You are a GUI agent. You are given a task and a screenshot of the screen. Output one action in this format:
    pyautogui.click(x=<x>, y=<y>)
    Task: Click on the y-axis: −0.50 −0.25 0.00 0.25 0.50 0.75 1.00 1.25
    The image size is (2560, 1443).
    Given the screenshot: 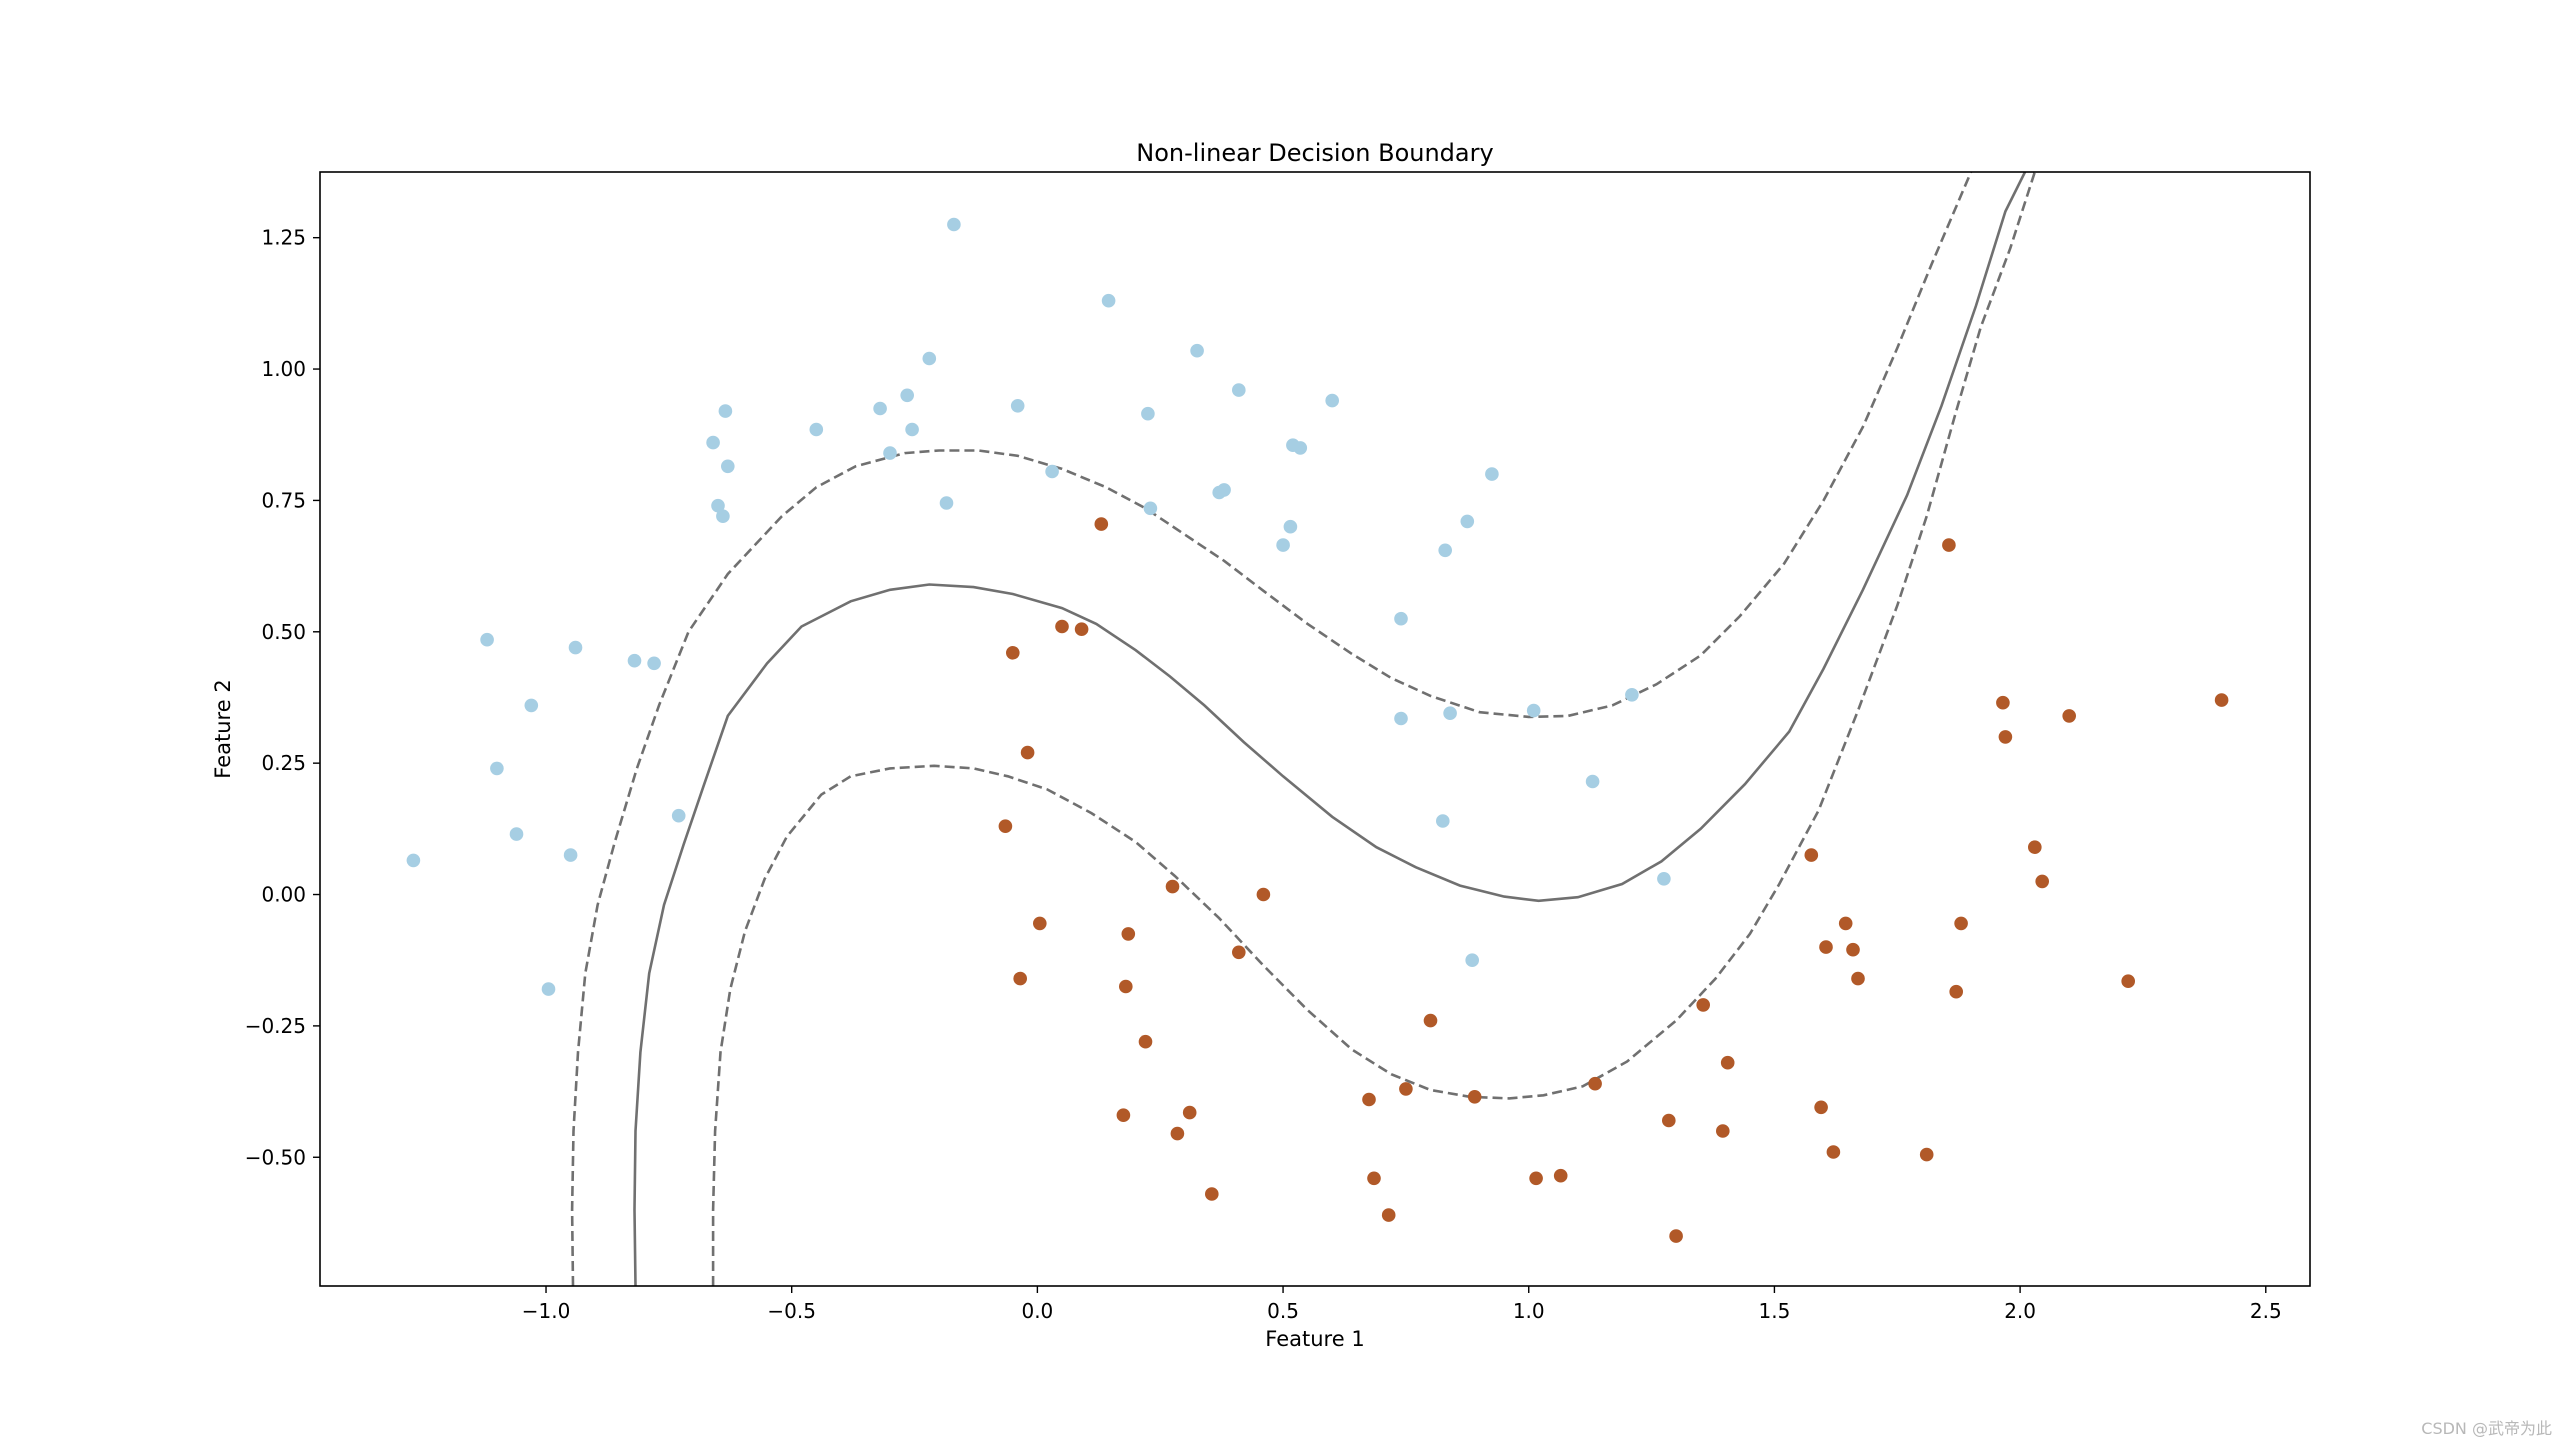 What is the action you would take?
    pyautogui.click(x=282, y=697)
    